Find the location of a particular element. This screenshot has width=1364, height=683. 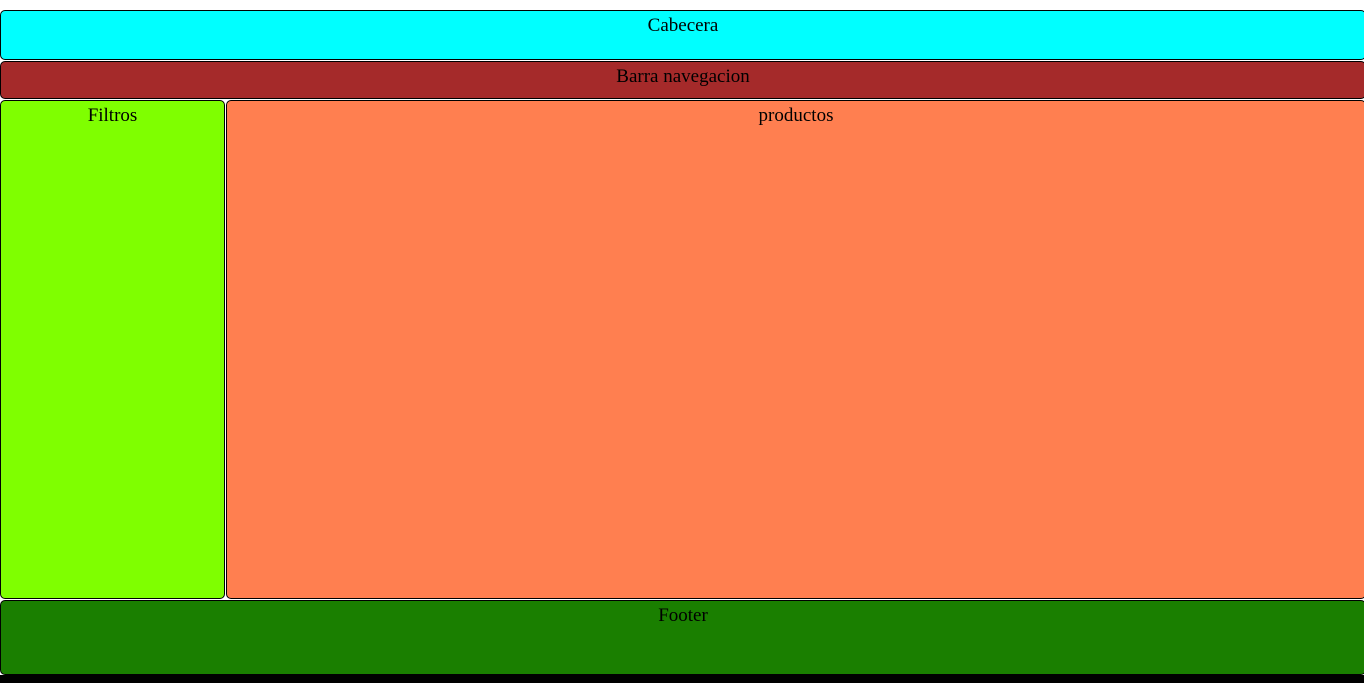

navbar-label: Barra navegacion is located at coordinates (683, 76).